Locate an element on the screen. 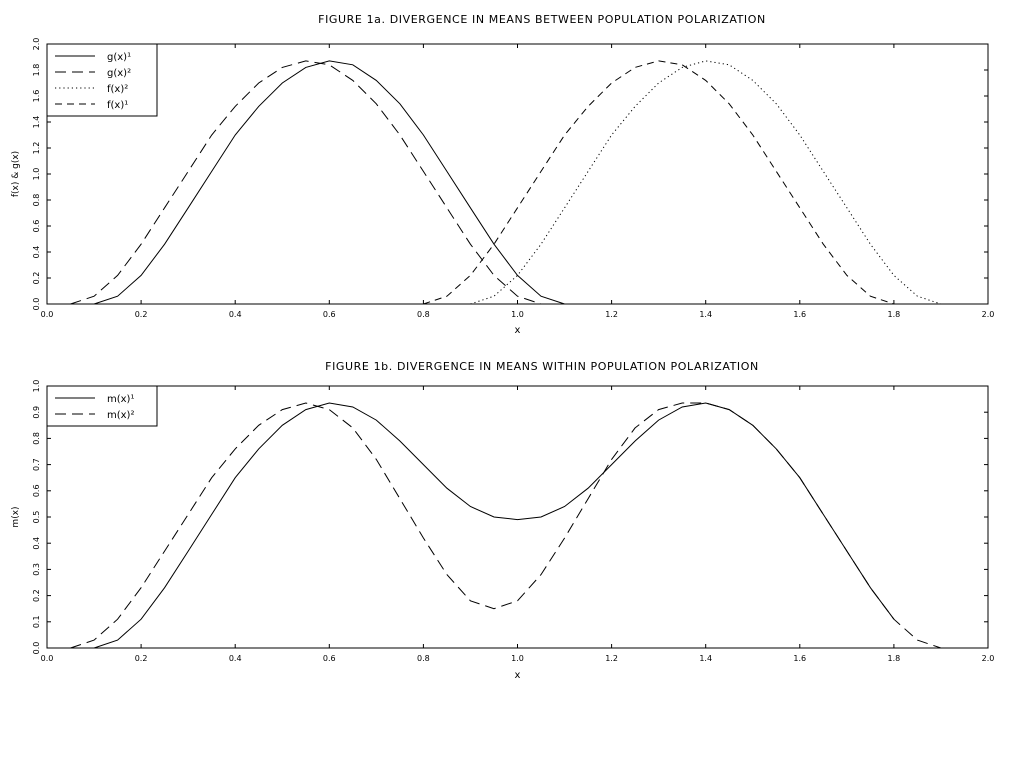 The width and height of the screenshot is (1024, 768). chart-b-y-tick-label: 1.0 is located at coordinates (36, 386).